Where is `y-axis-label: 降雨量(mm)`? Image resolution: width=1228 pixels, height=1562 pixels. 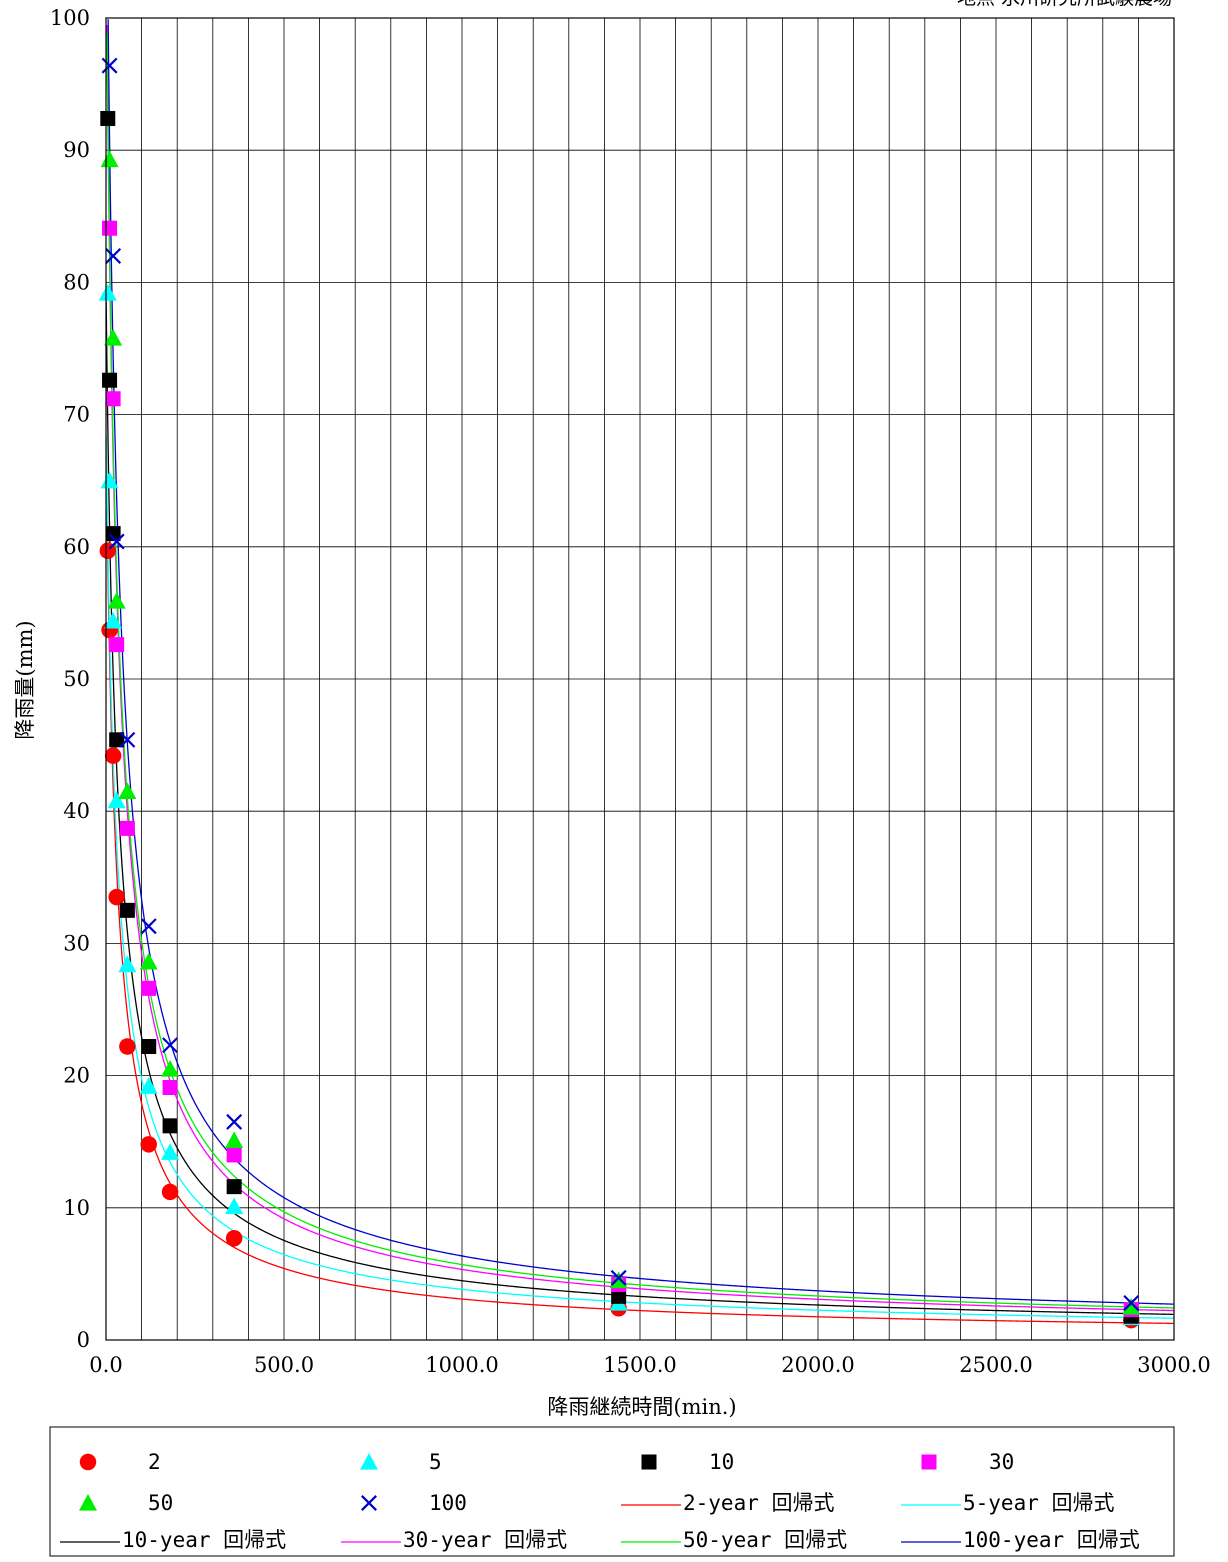
y-axis-label: 降雨量(mm) is located at coordinates (25, 679).